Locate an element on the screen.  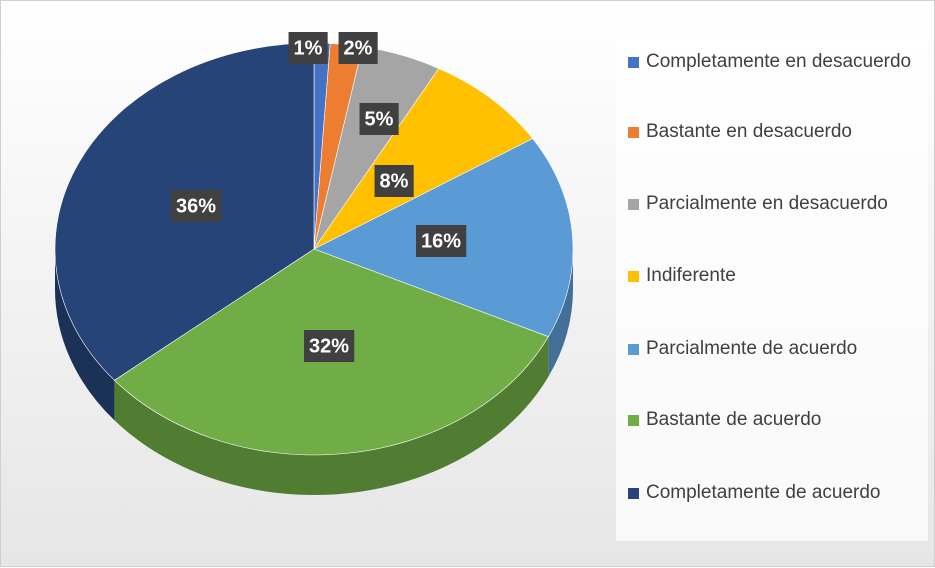
data-label: 2% is located at coordinates (358, 48).